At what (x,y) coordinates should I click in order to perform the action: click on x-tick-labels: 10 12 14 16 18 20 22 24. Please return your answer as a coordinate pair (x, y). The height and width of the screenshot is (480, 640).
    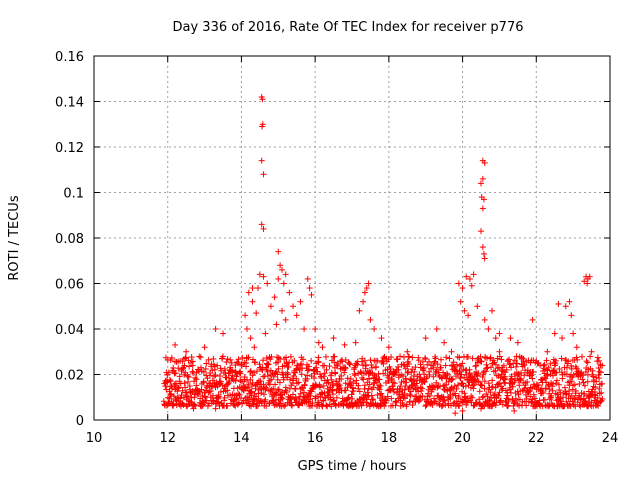
    Looking at the image, I should click on (352, 438).